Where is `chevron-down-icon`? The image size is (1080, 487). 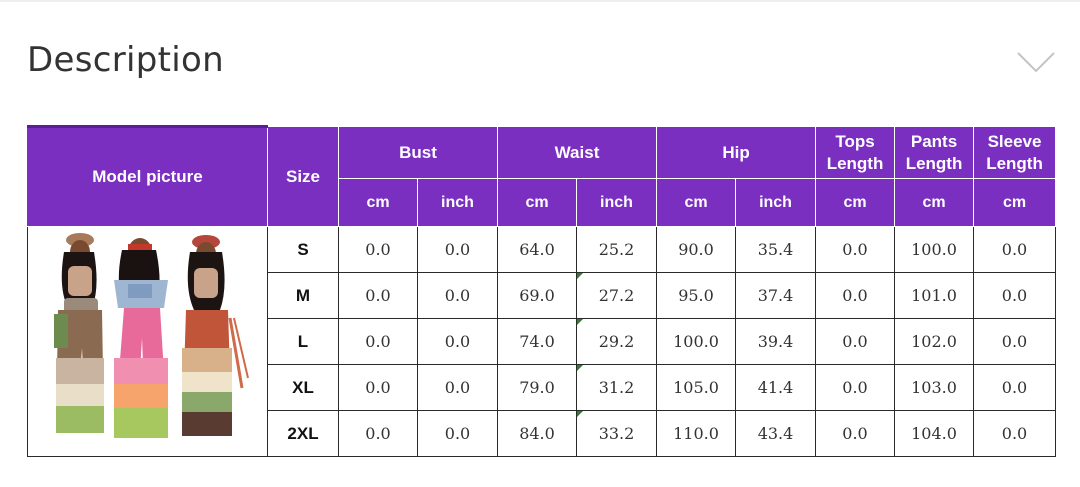
chevron-down-icon is located at coordinates (1036, 62).